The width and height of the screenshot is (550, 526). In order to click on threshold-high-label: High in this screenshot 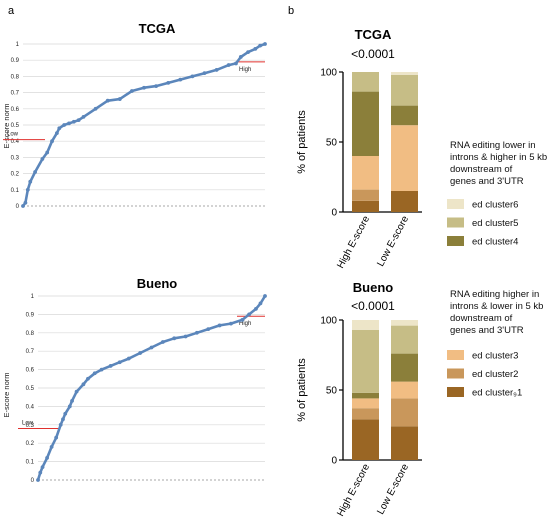, I will do `click(245, 70)`.